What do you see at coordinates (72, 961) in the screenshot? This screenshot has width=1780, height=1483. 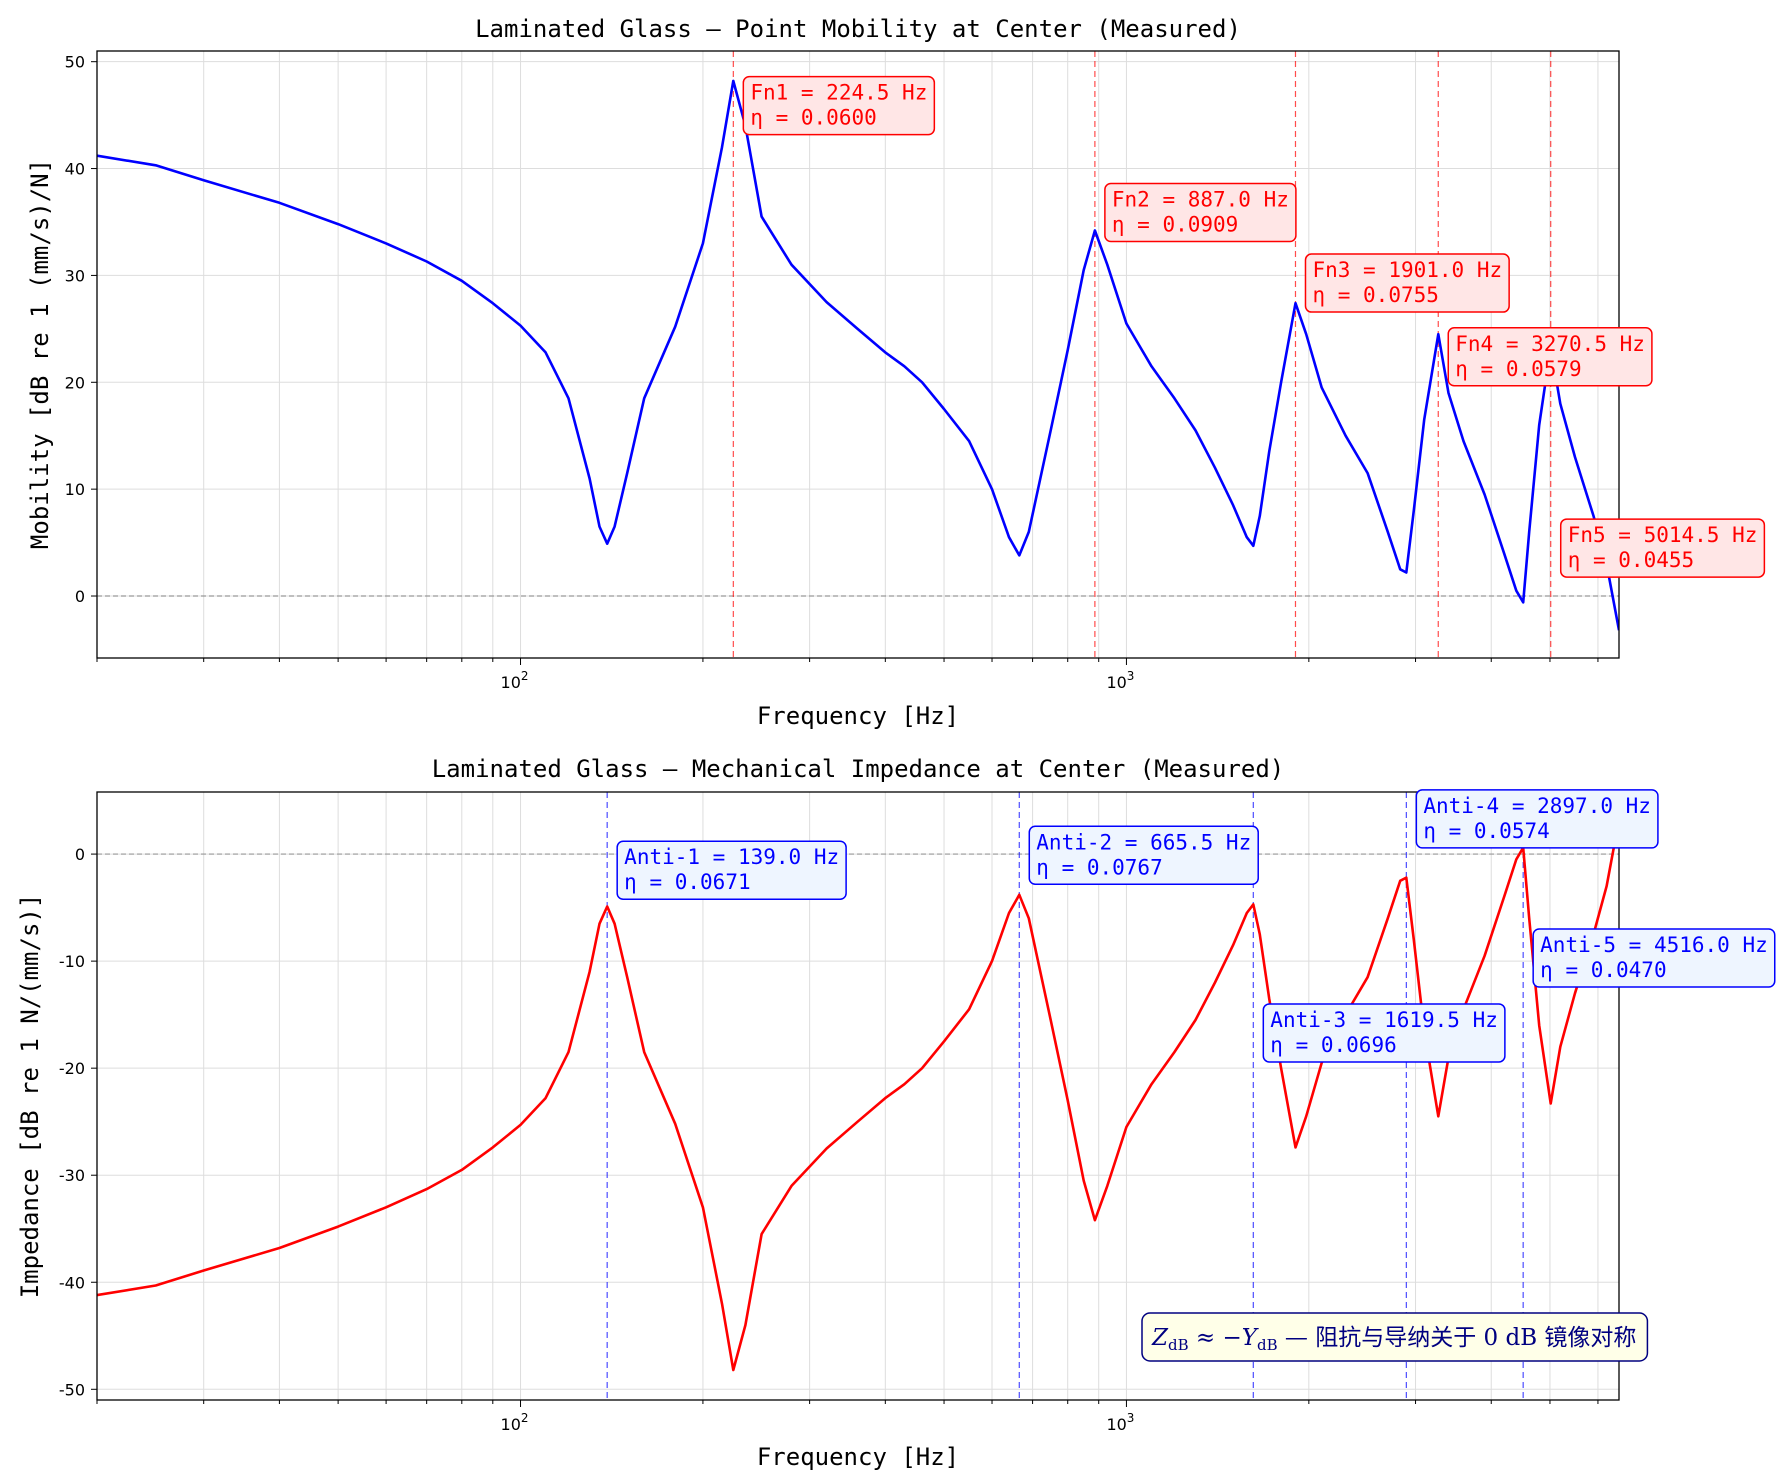 I see `impedance-y-tick-label: -10` at bounding box center [72, 961].